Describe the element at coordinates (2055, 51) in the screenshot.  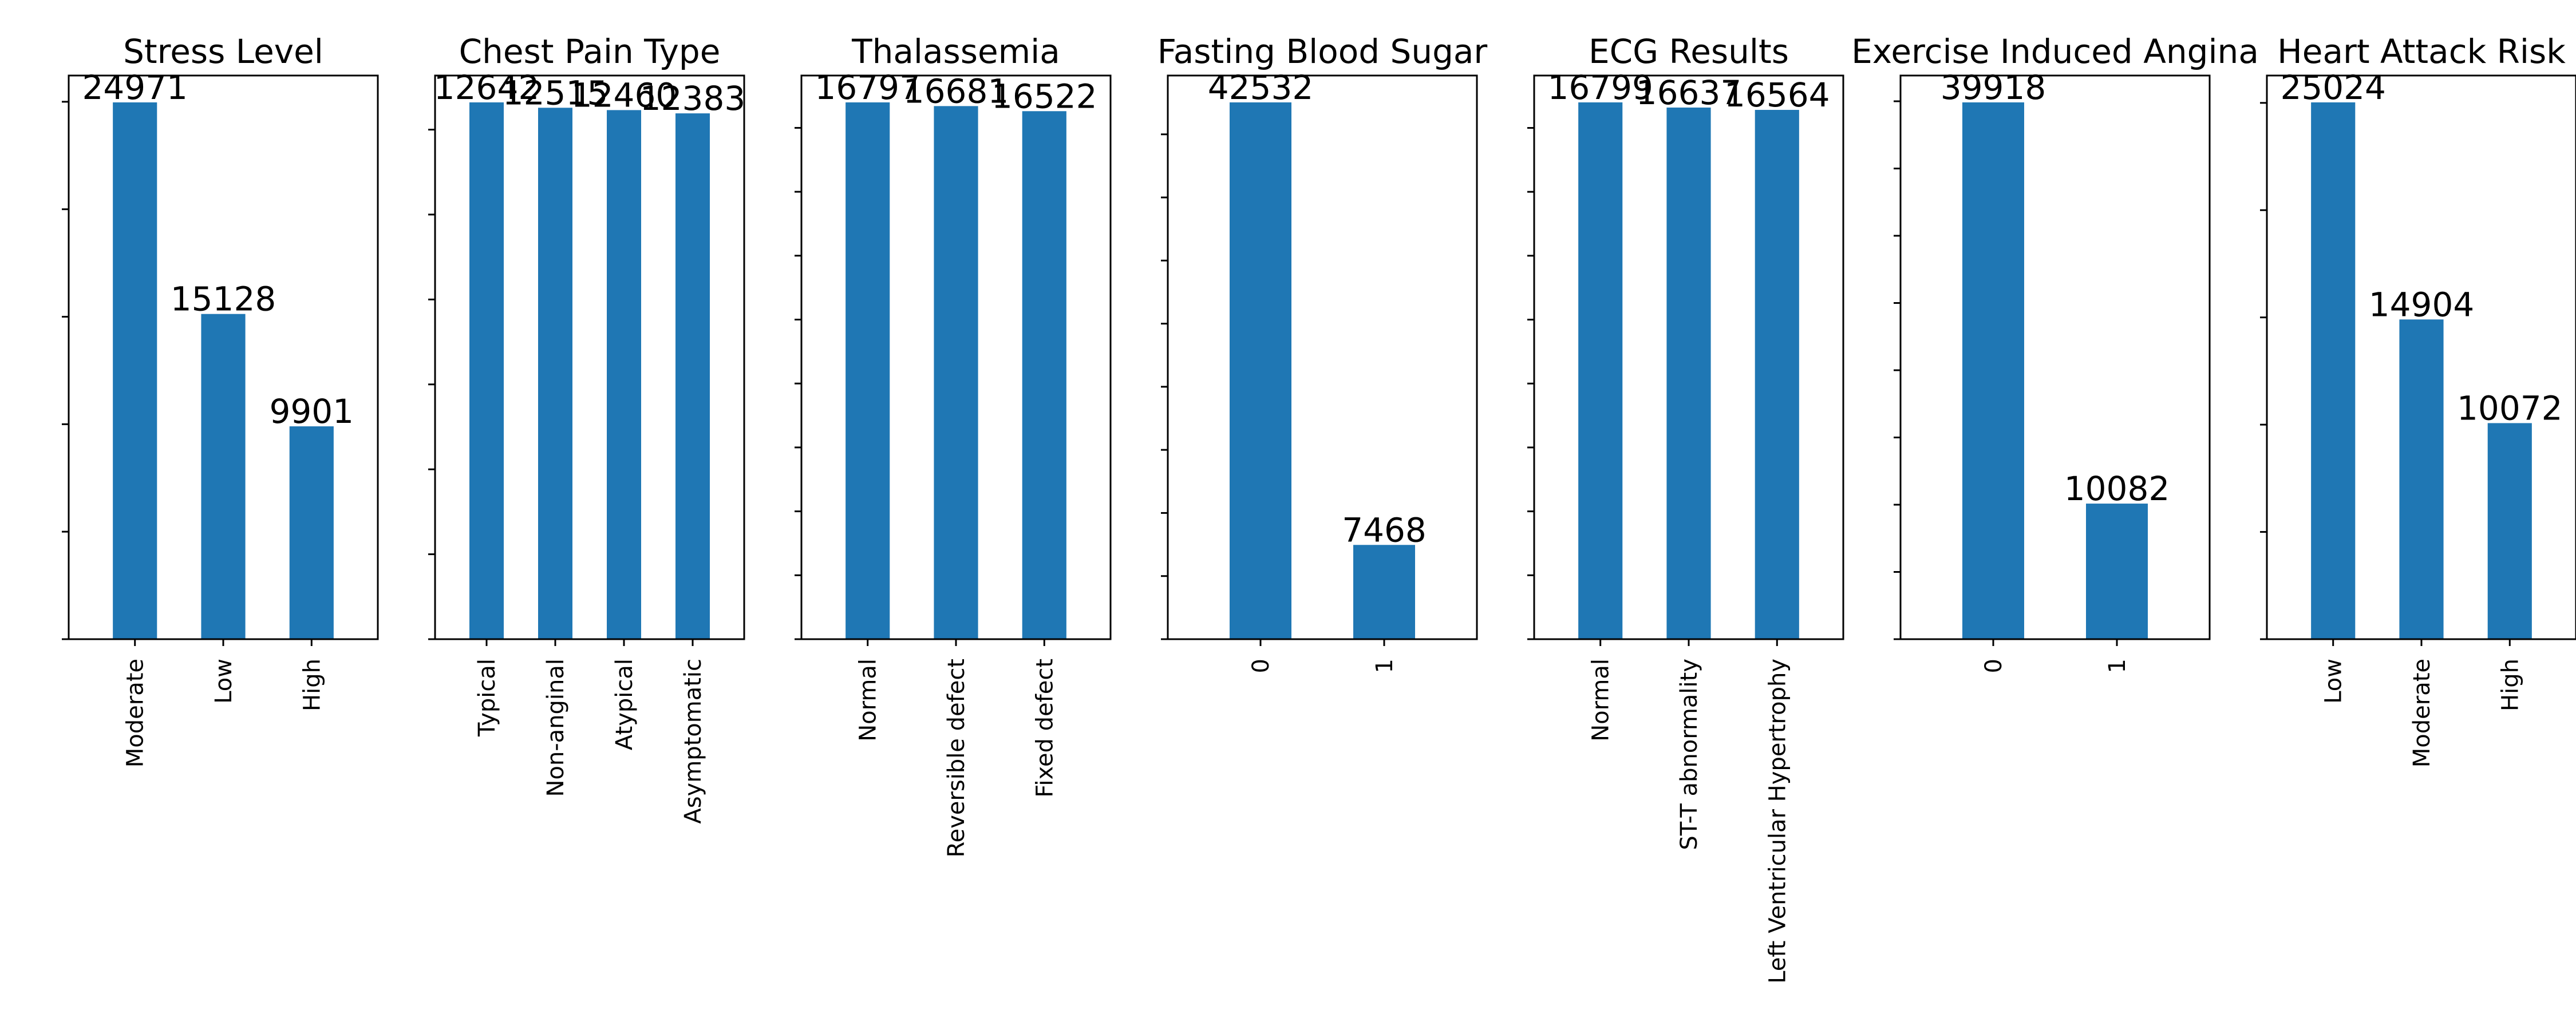
I see `subplot-title: Exercise Induced Angina` at that location.